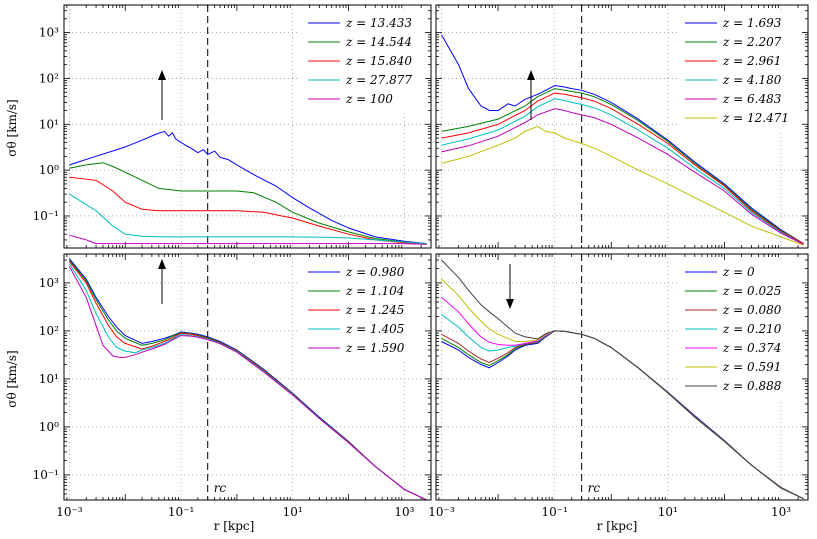 This screenshot has width=817, height=539. Describe the element at coordinates (751, 348) in the screenshot. I see `legend-label: z = 0.374` at that location.